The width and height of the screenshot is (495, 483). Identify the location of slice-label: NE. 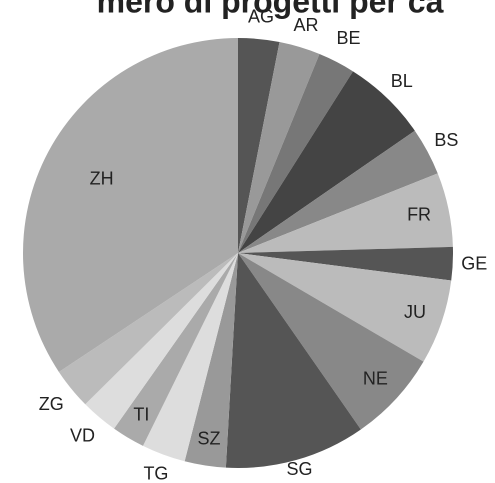
(375, 379).